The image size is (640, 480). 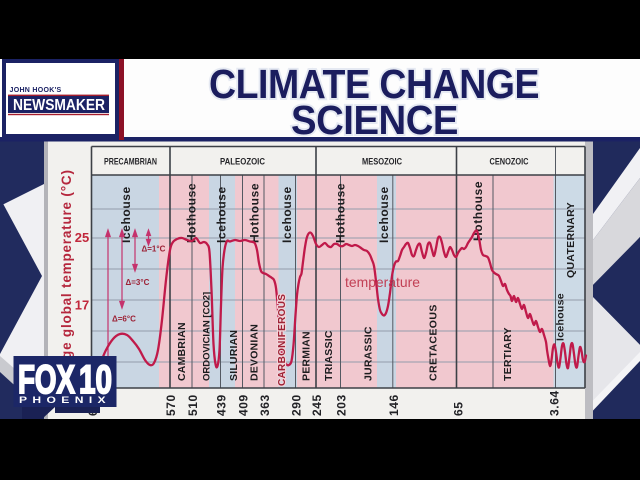 I want to click on svg-text: Δ=6°C, so click(x=124, y=319).